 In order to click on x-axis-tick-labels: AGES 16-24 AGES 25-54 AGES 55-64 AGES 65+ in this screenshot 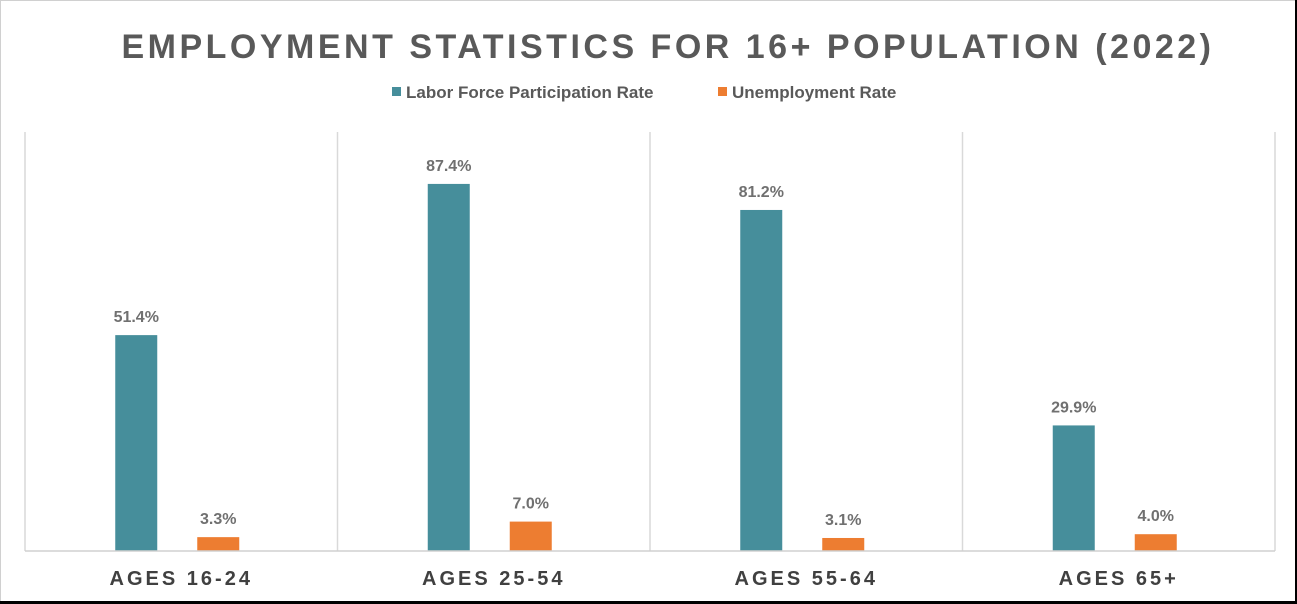, I will do `click(644, 579)`.